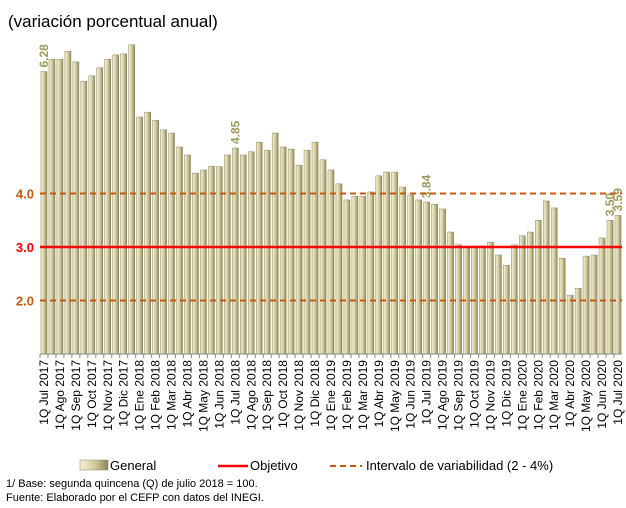  What do you see at coordinates (395, 396) in the screenshot?
I see `x-tick-label: 1Q May 2019` at bounding box center [395, 396].